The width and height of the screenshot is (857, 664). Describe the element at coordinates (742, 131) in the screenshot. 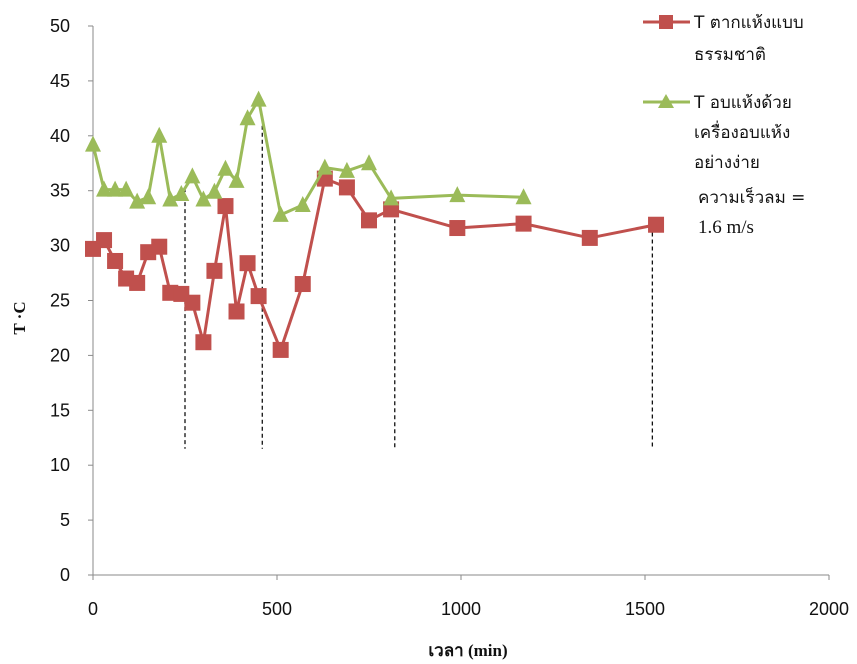

I see `legend-label-series-2-line2: เครื่องอบแห้ง` at that location.